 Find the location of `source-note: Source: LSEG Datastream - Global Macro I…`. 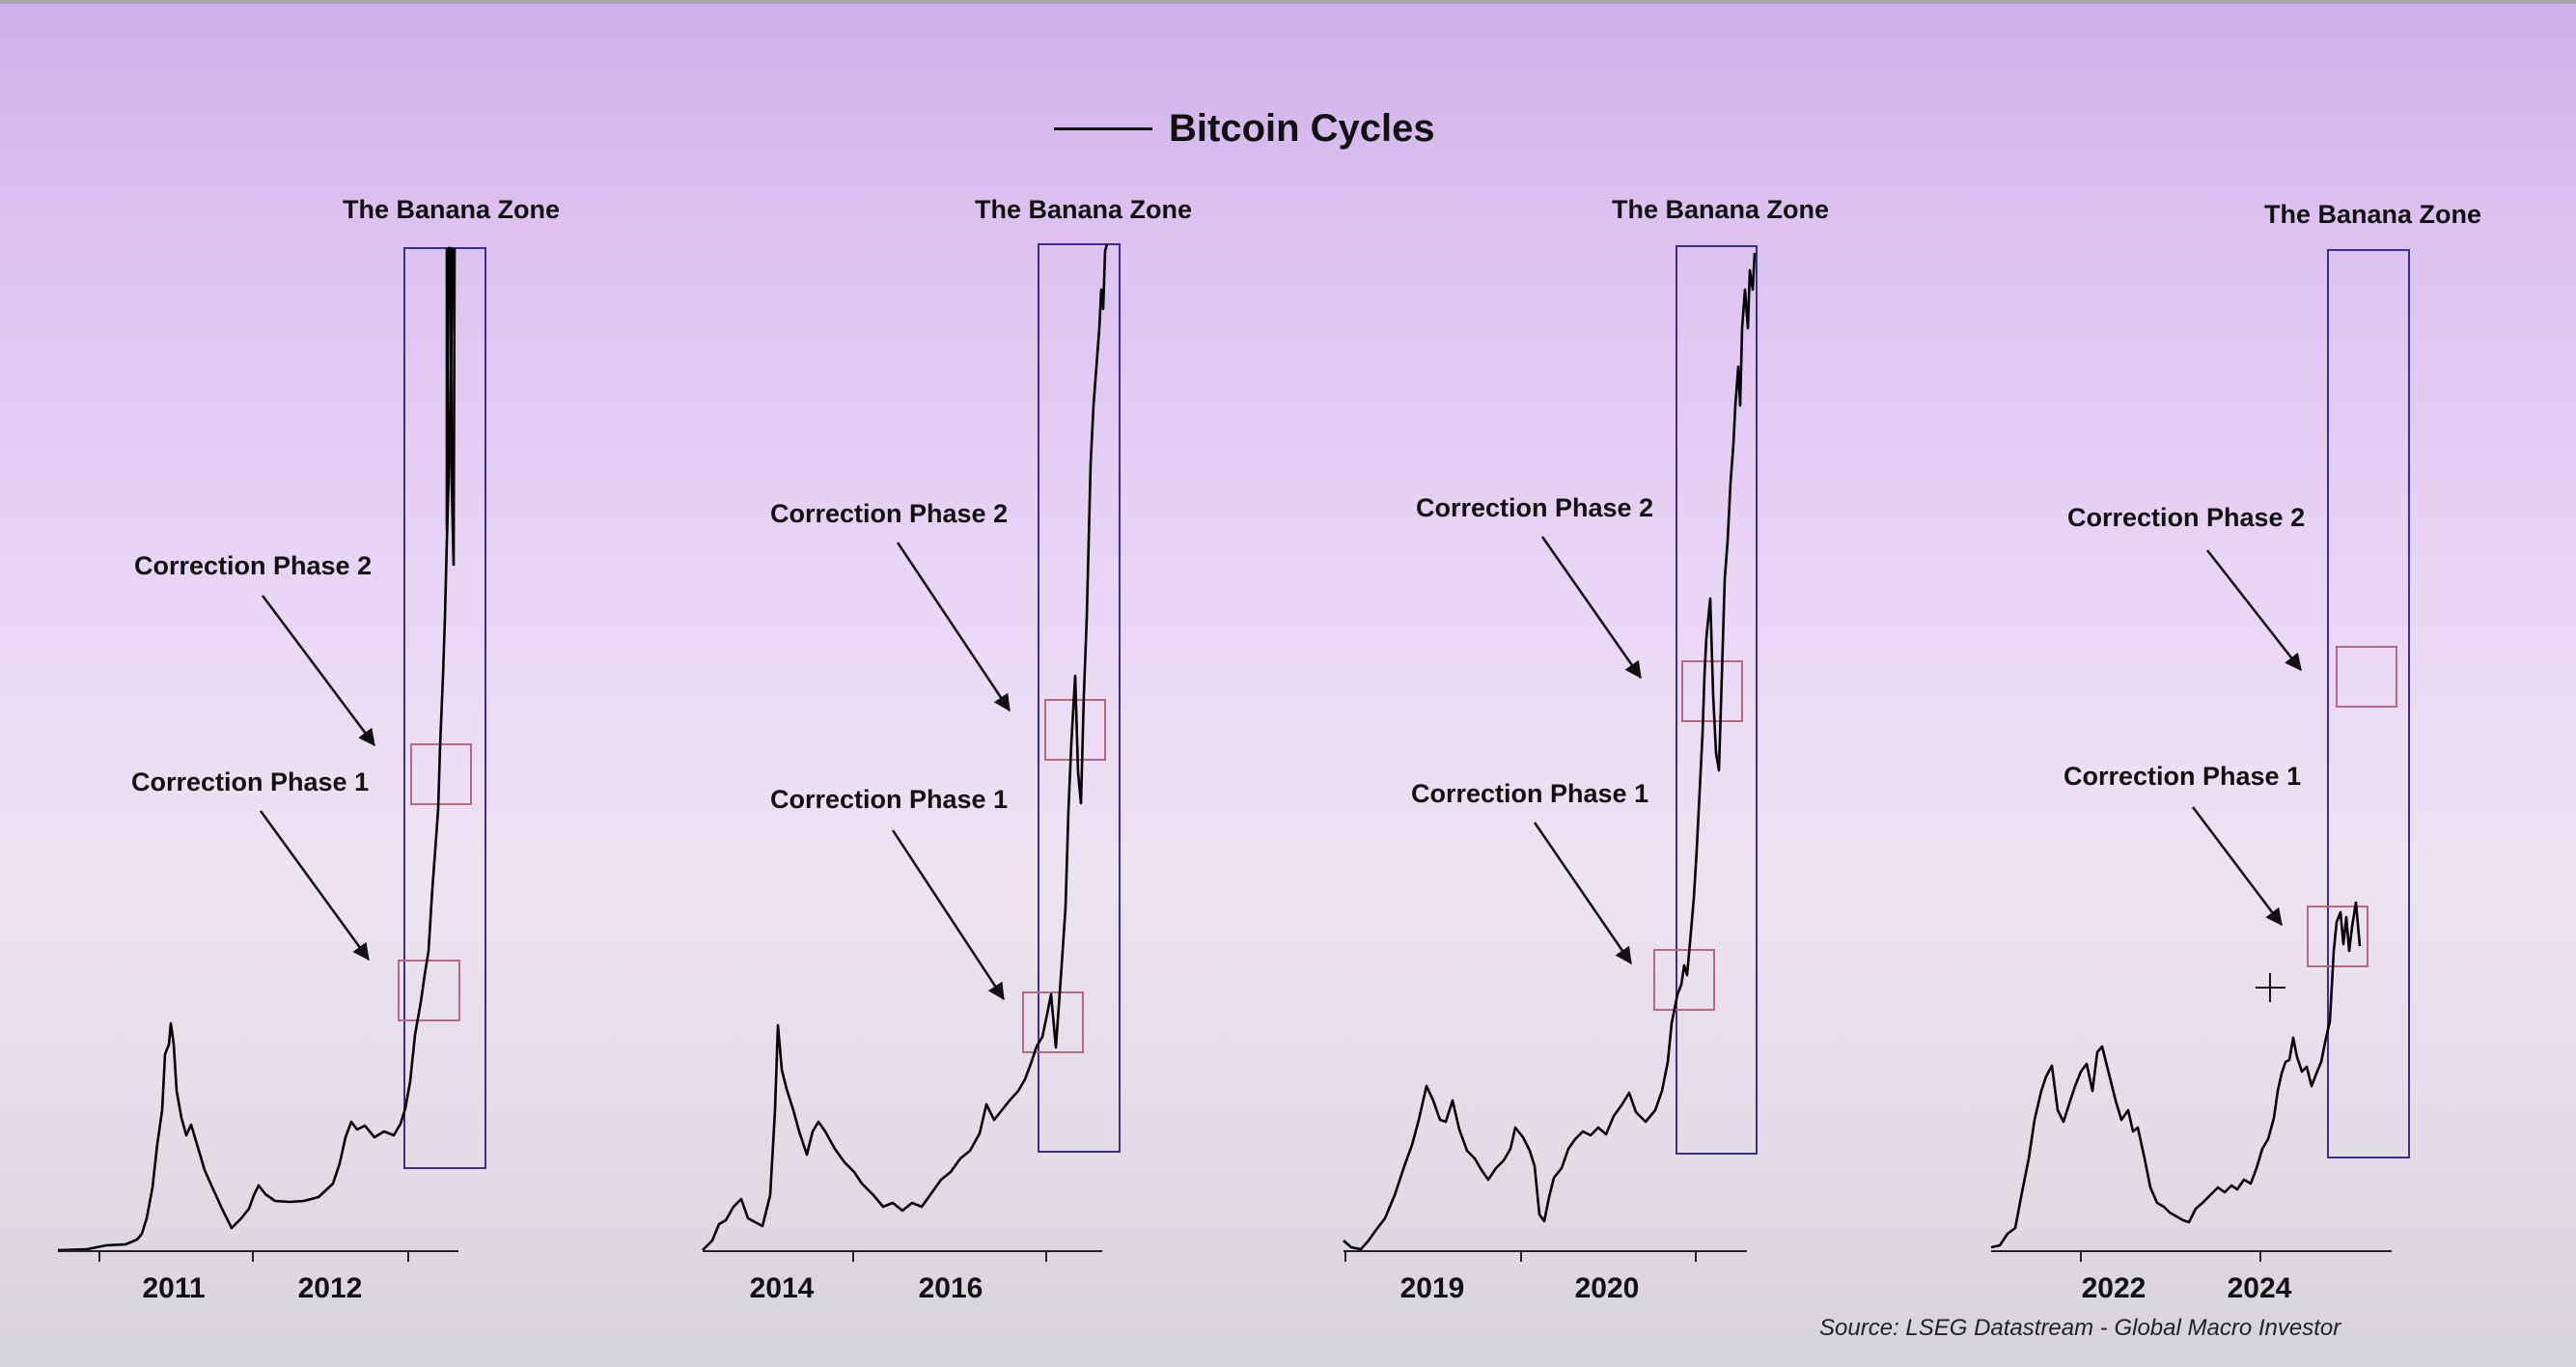

source-note: Source: LSEG Datastream - Global Macro I… is located at coordinates (2080, 1328).